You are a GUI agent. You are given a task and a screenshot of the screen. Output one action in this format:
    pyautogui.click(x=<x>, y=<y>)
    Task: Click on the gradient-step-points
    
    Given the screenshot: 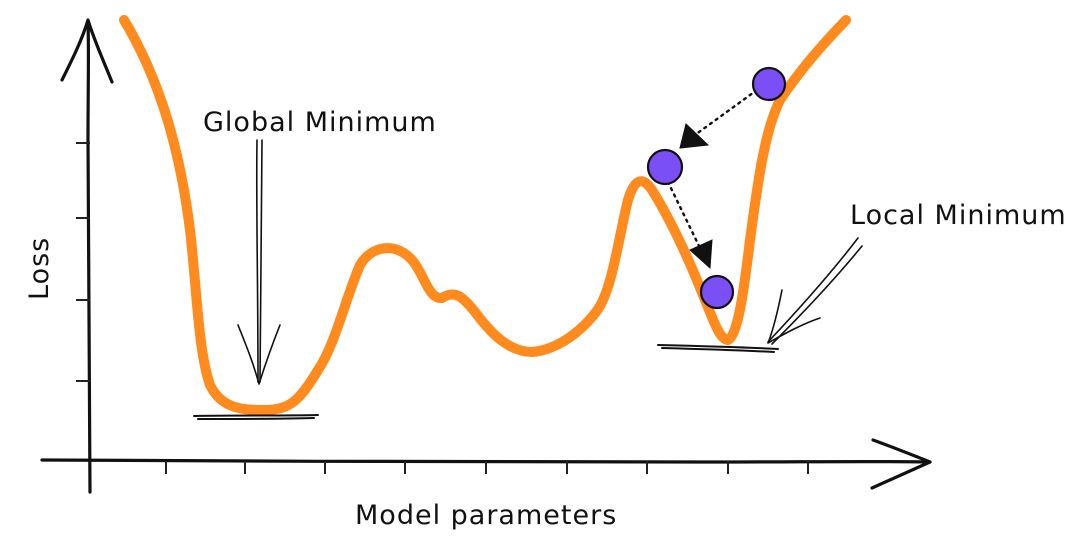 What is the action you would take?
    pyautogui.click(x=716, y=188)
    